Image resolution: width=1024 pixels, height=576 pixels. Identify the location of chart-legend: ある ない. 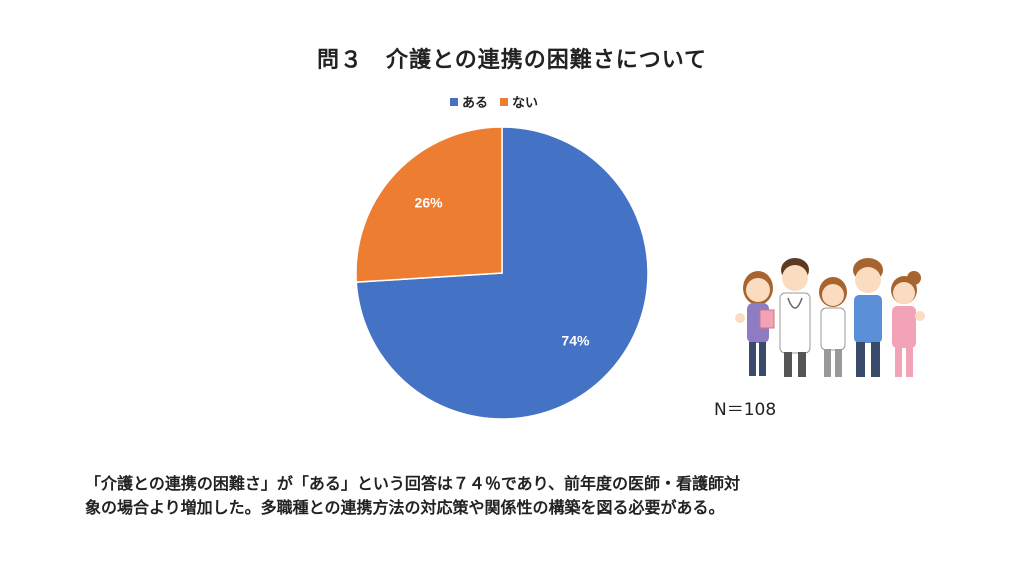
(494, 101).